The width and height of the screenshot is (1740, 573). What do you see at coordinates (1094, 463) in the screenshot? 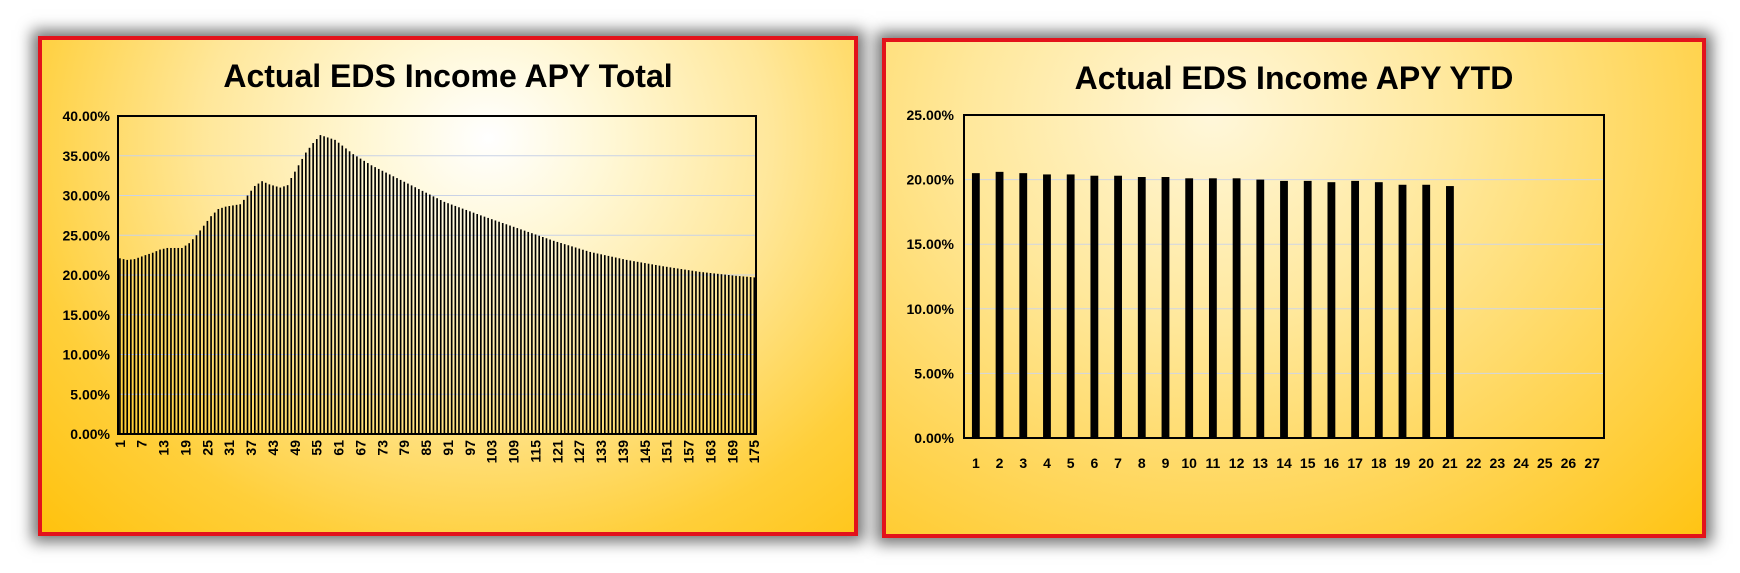
I see `x-tick-label: 6` at bounding box center [1094, 463].